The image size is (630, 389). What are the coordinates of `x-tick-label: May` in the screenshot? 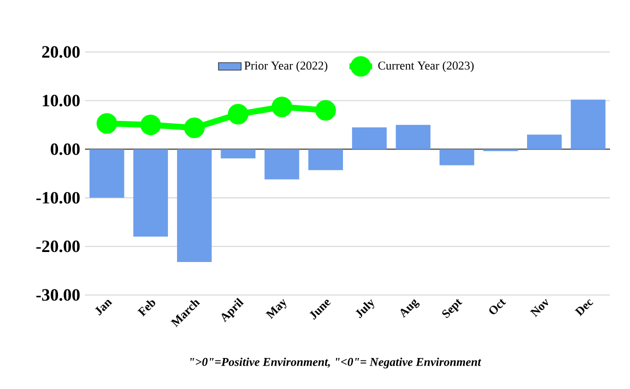 It's located at (276, 309).